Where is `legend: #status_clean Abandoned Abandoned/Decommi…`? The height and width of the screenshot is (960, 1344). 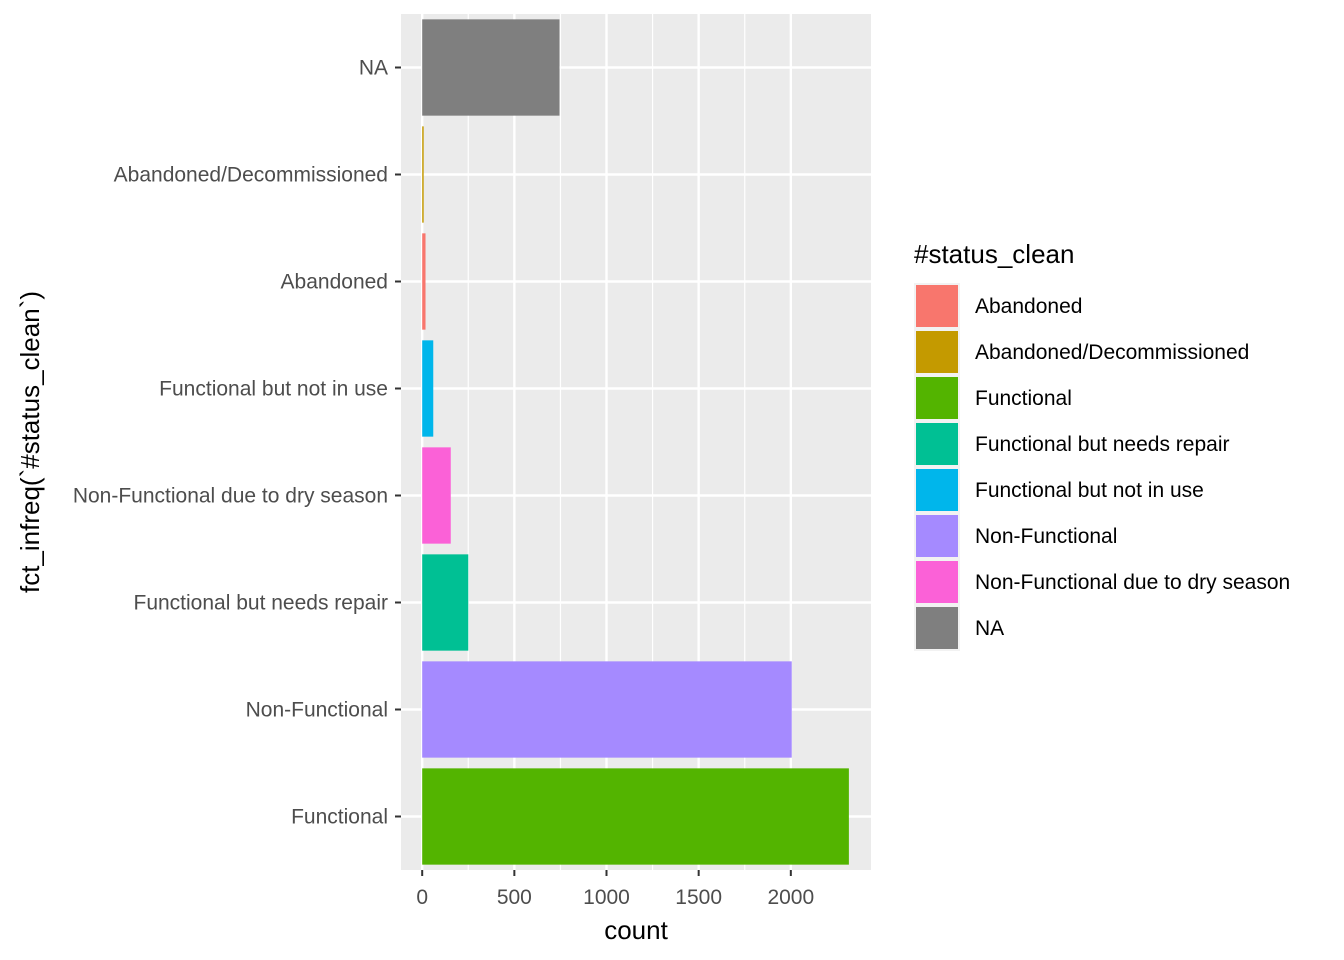 legend: #status_clean Abandoned Abandoned/Decommi… is located at coordinates (1102, 445).